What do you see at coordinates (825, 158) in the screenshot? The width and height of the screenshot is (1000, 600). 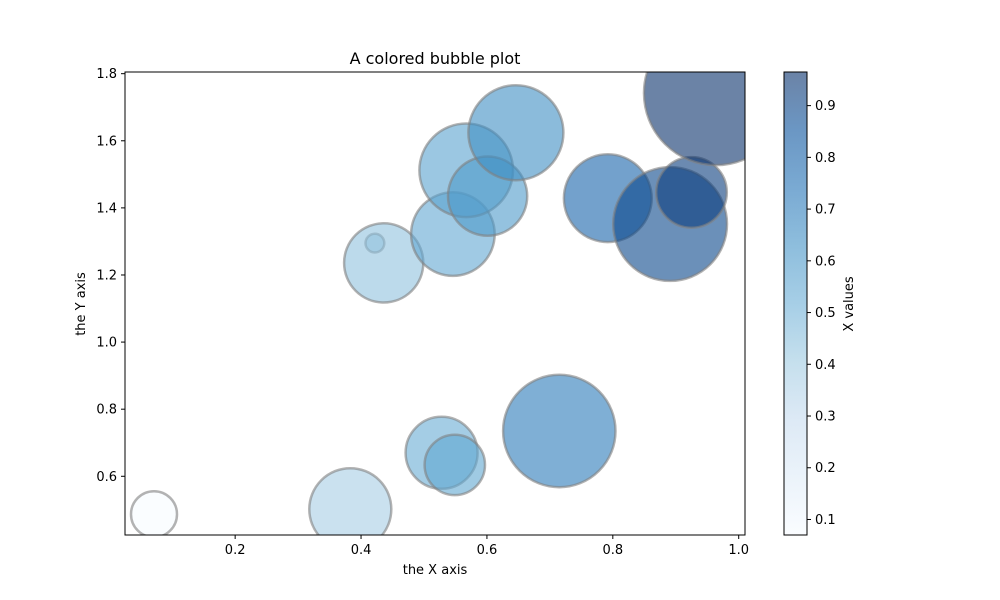 I see `colorbar-tick-label: 0.8` at bounding box center [825, 158].